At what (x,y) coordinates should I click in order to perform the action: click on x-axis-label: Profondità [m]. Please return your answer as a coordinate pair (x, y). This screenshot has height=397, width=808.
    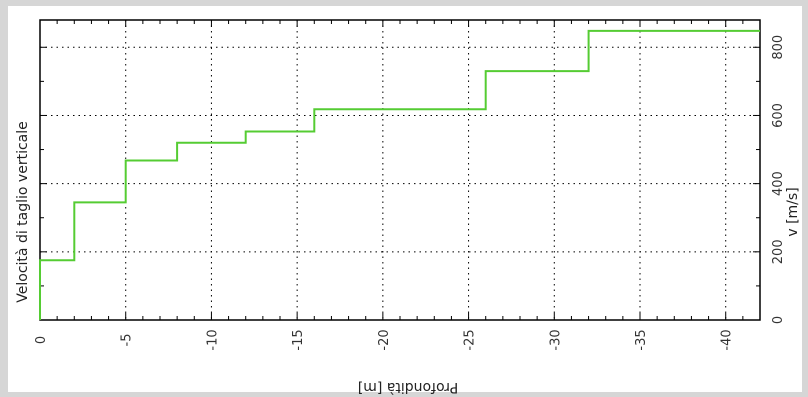
    Looking at the image, I should click on (408, 387).